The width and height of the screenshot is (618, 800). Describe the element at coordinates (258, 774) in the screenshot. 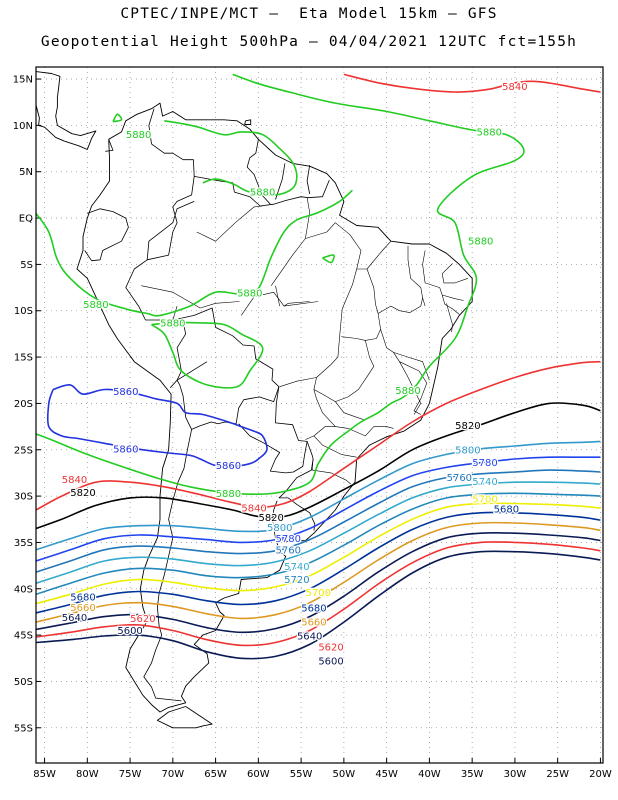

I see `lon-label: 60W` at that location.